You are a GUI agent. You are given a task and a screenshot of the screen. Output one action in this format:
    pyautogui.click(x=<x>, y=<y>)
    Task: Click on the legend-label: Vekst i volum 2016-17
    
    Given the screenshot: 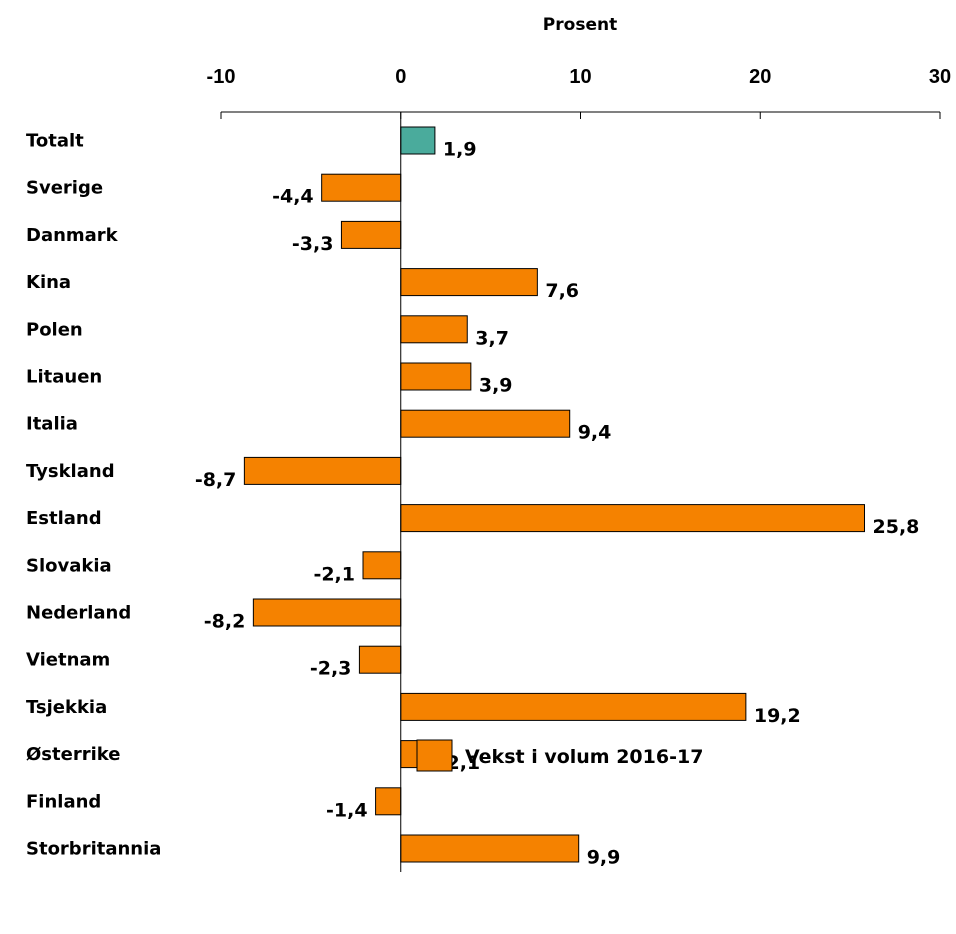 What is the action you would take?
    pyautogui.click(x=584, y=757)
    